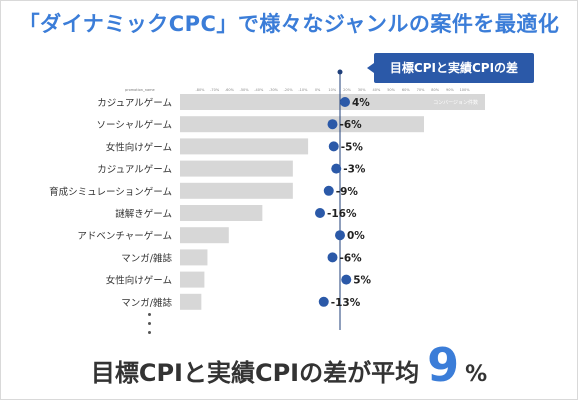 This screenshot has height=400, width=578. Describe the element at coordinates (140, 90) in the screenshot. I see `axis-header: promotion_name` at that location.